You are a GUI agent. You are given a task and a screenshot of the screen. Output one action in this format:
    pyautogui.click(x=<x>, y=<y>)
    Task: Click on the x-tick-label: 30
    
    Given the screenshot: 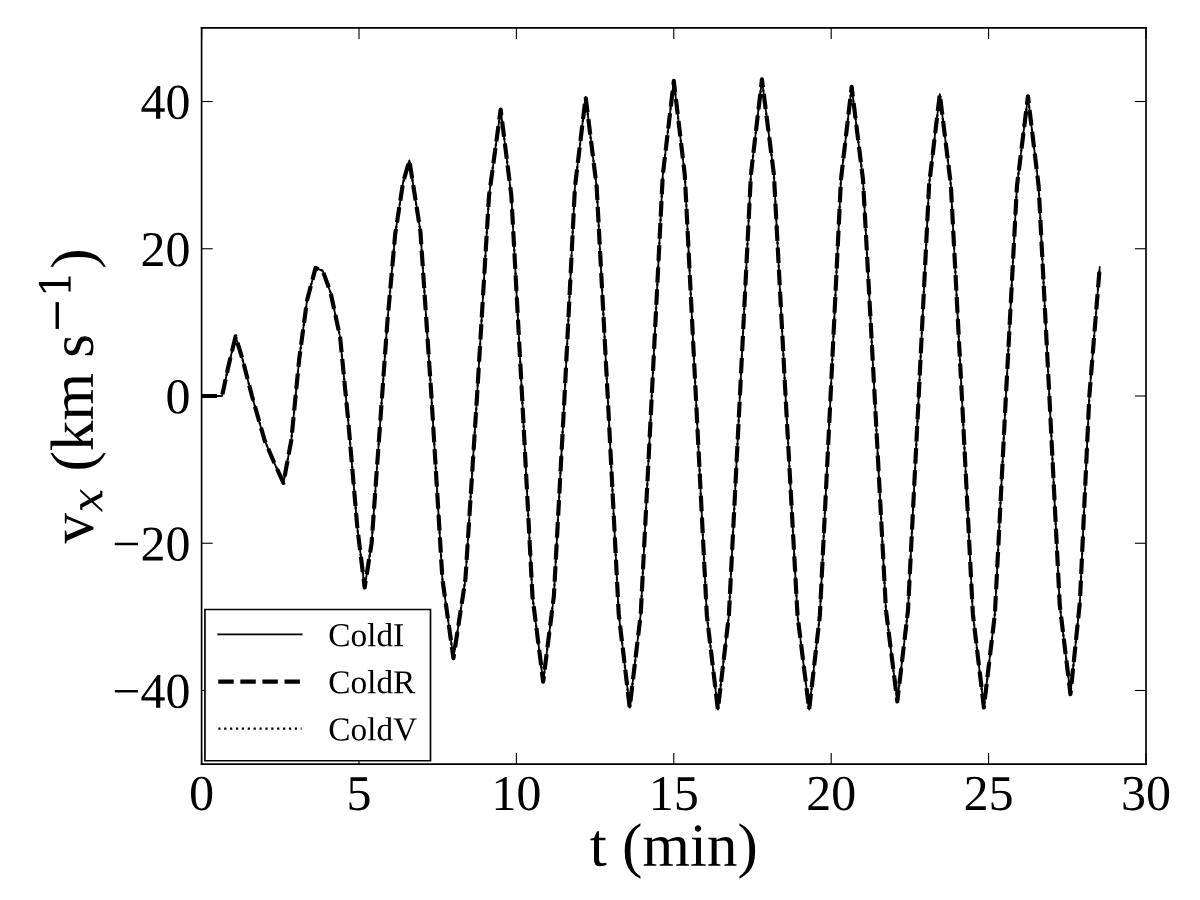 What is the action you would take?
    pyautogui.click(x=1146, y=793)
    